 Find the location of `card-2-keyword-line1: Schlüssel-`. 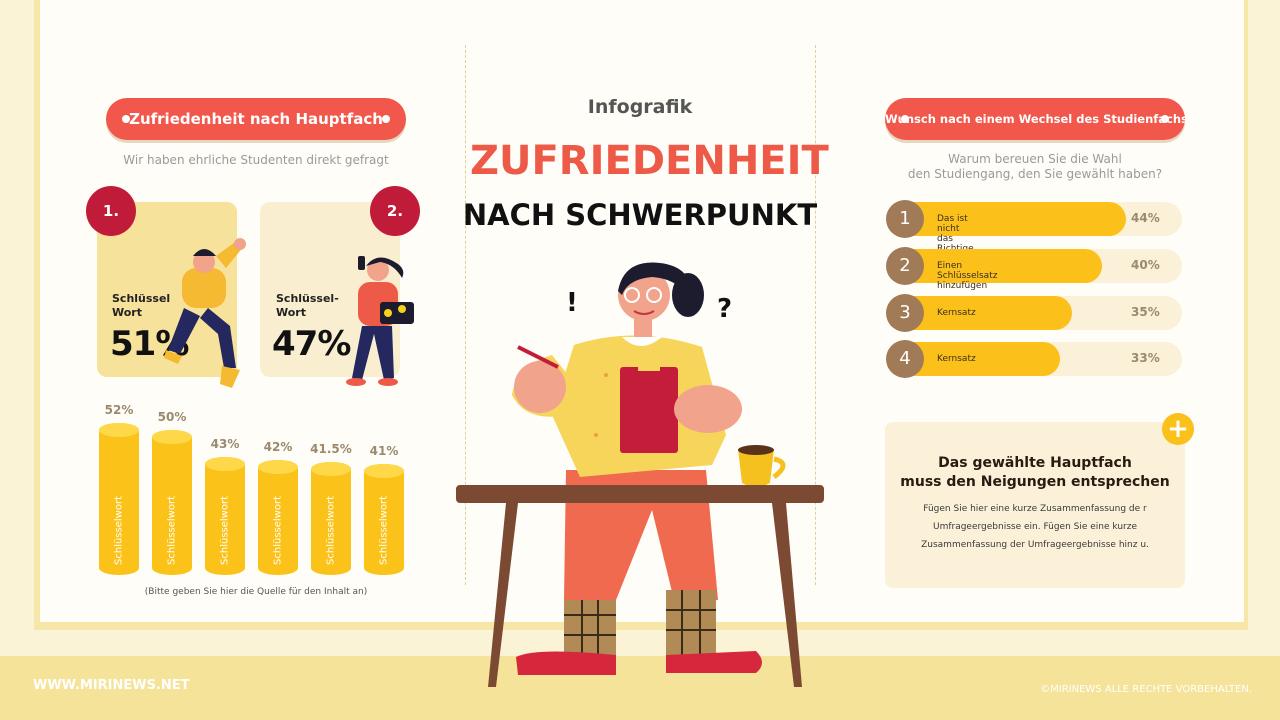

card-2-keyword-line1: Schlüssel- is located at coordinates (307, 298).